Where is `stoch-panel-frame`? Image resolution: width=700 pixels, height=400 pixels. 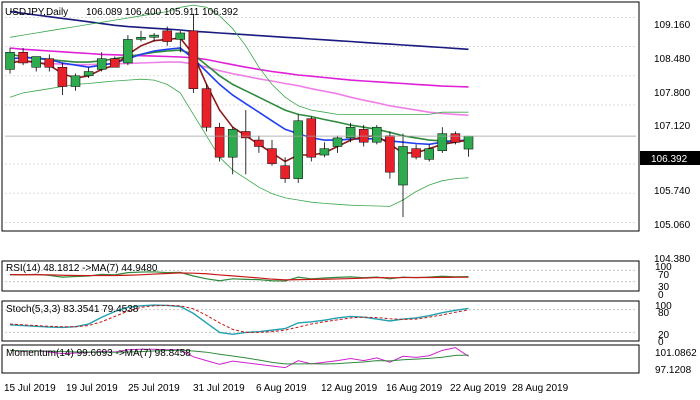
stoch-panel-frame is located at coordinates (320, 321).